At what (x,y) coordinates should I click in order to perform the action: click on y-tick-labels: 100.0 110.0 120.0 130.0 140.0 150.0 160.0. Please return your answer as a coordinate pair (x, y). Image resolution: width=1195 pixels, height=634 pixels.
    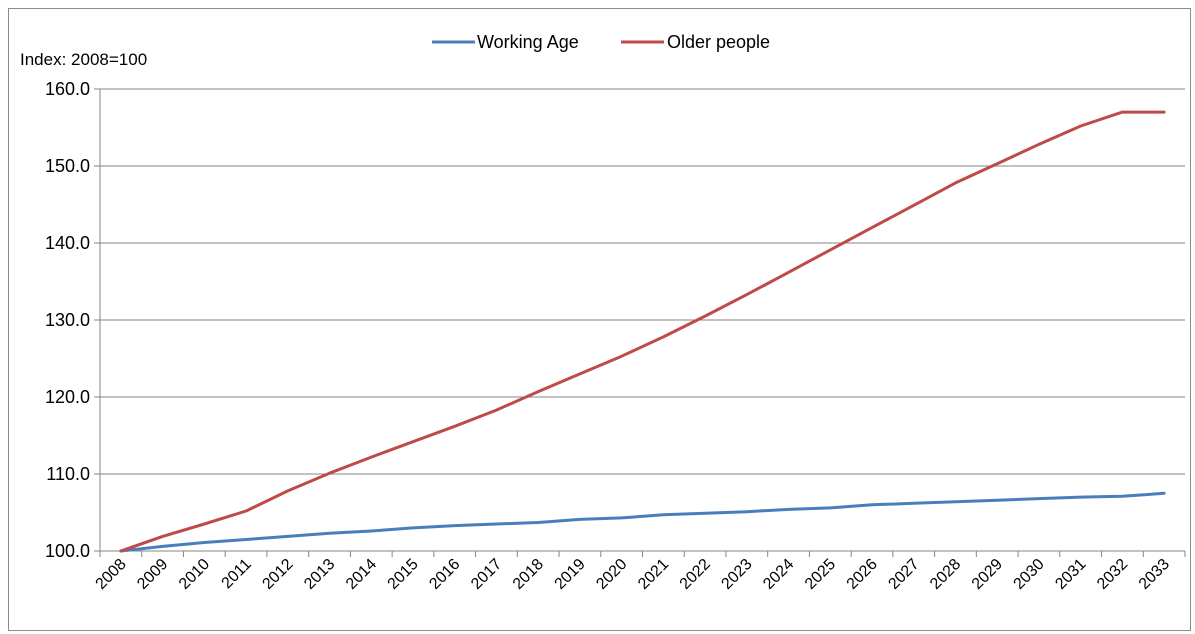
    Looking at the image, I should click on (67, 320).